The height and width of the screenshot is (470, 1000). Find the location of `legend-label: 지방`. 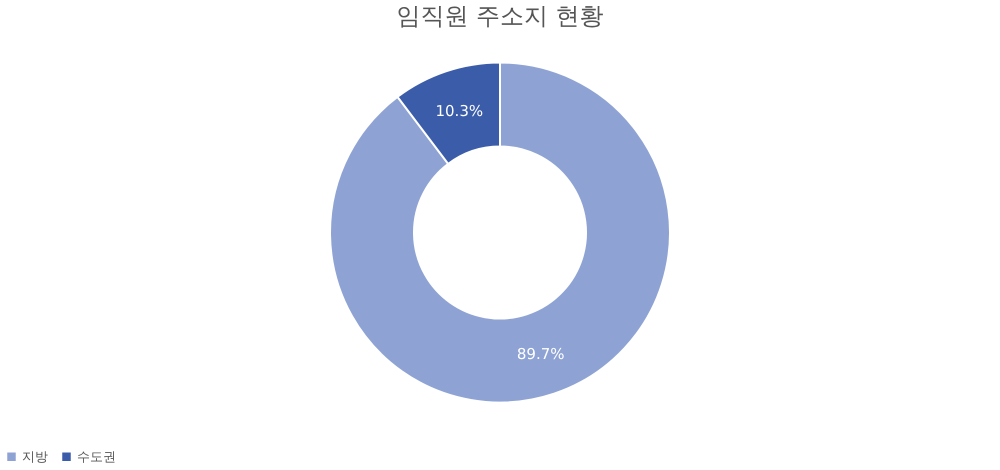

legend-label: 지방 is located at coordinates (35, 457).